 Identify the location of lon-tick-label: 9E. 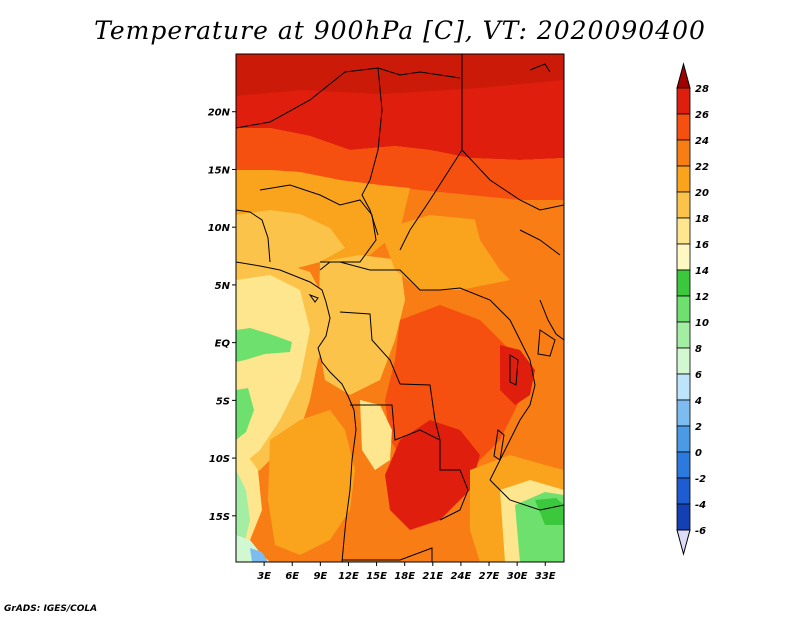
(320, 576).